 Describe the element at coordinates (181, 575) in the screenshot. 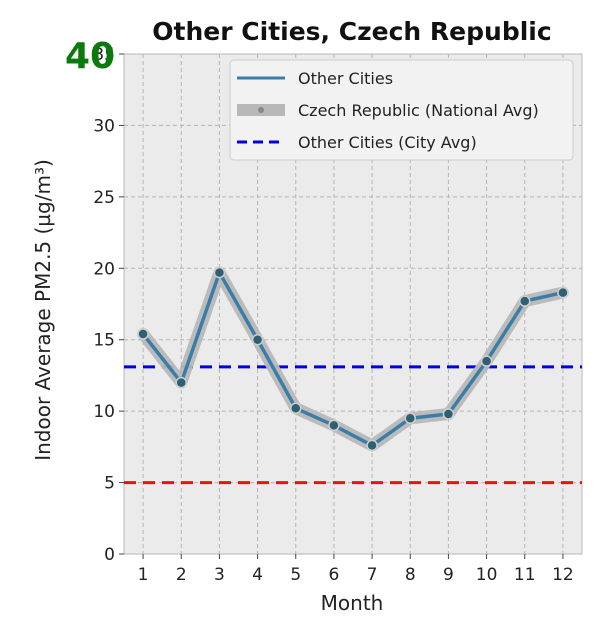

I see `x-tick-label: 2` at that location.